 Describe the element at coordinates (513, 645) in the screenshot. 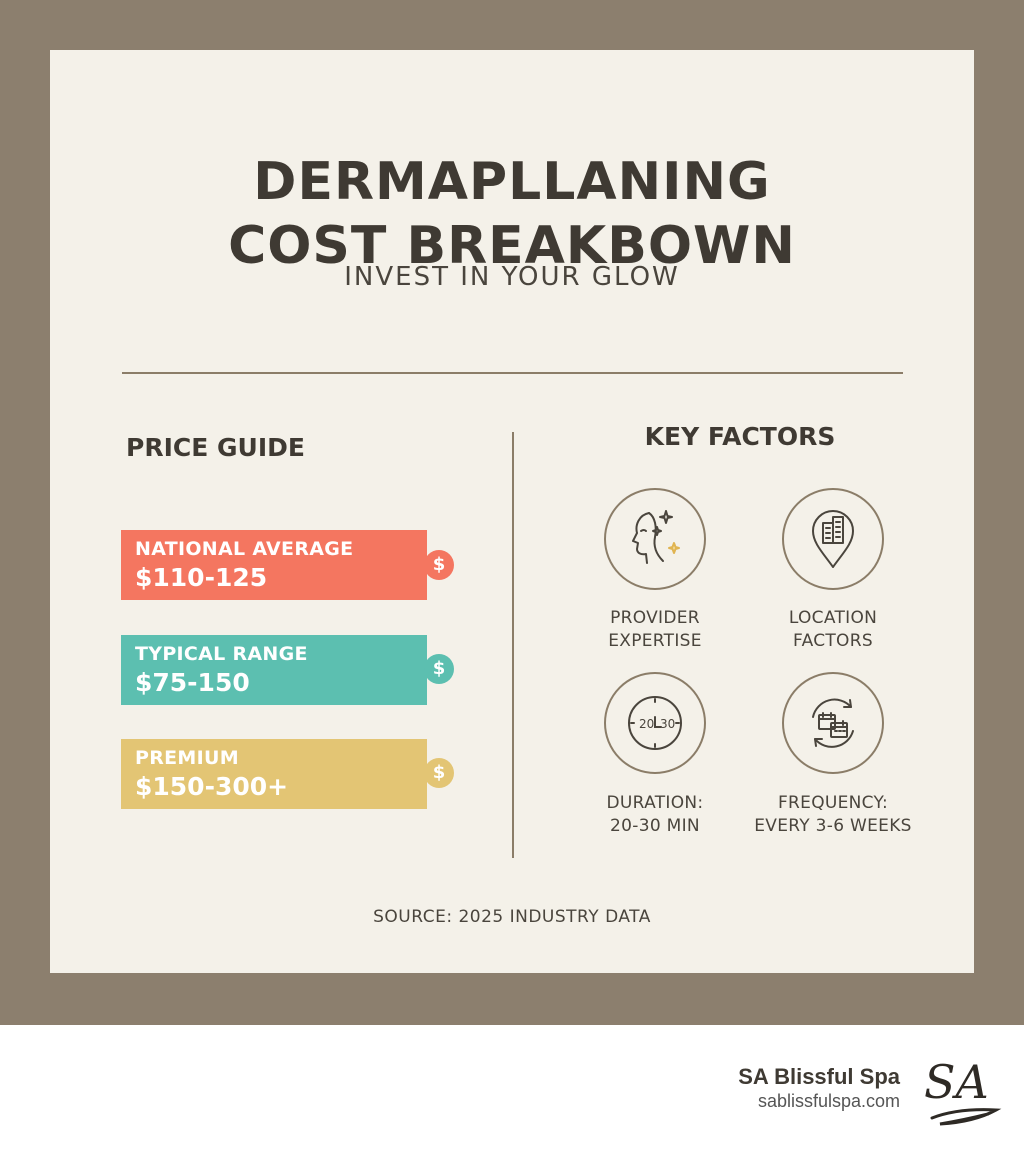

I see `vertical-divider` at that location.